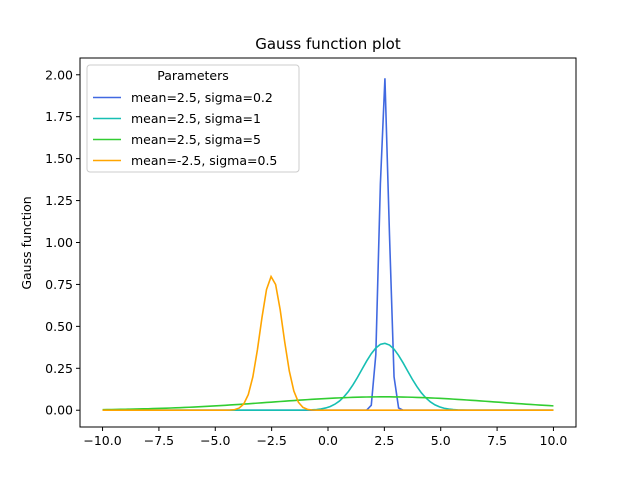  What do you see at coordinates (159, 440) in the screenshot?
I see `x-tick-label: −7.5` at bounding box center [159, 440].